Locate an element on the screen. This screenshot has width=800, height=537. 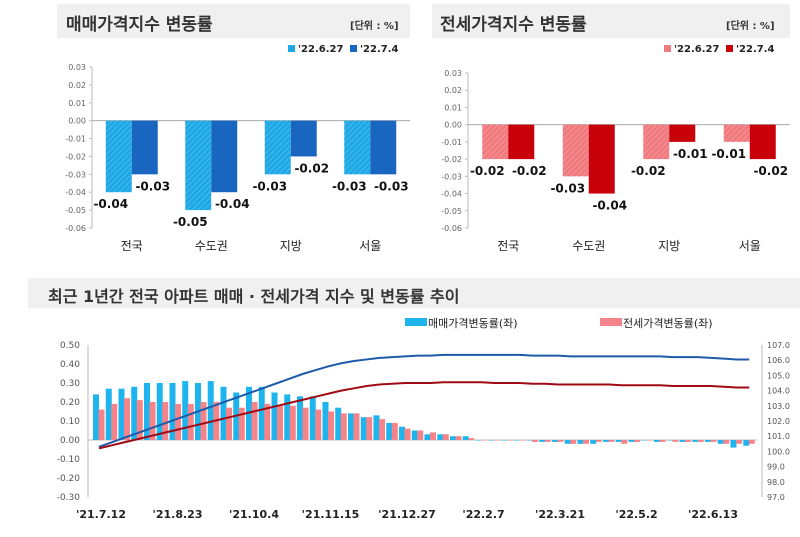
x-tick-label: '22.6.13 is located at coordinates (713, 514).